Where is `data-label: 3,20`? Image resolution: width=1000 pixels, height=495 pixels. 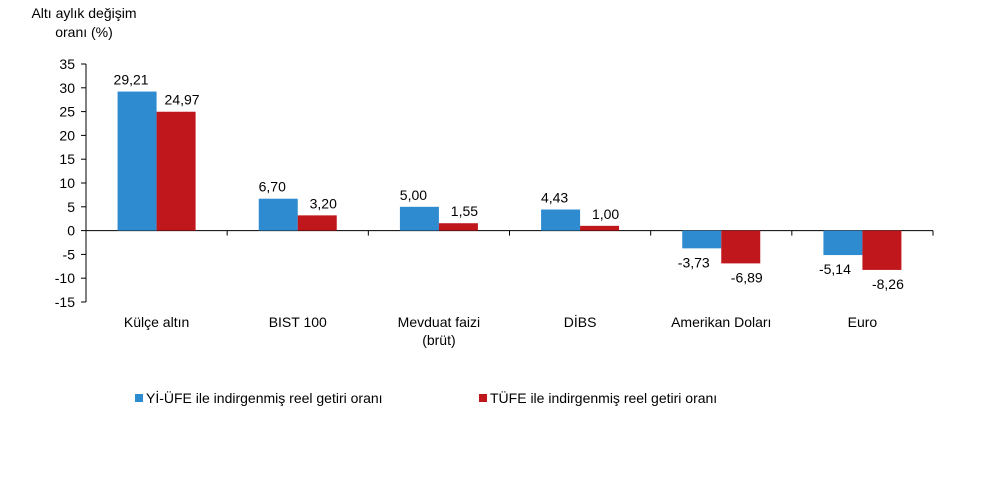
data-label: 3,20 is located at coordinates (323, 203).